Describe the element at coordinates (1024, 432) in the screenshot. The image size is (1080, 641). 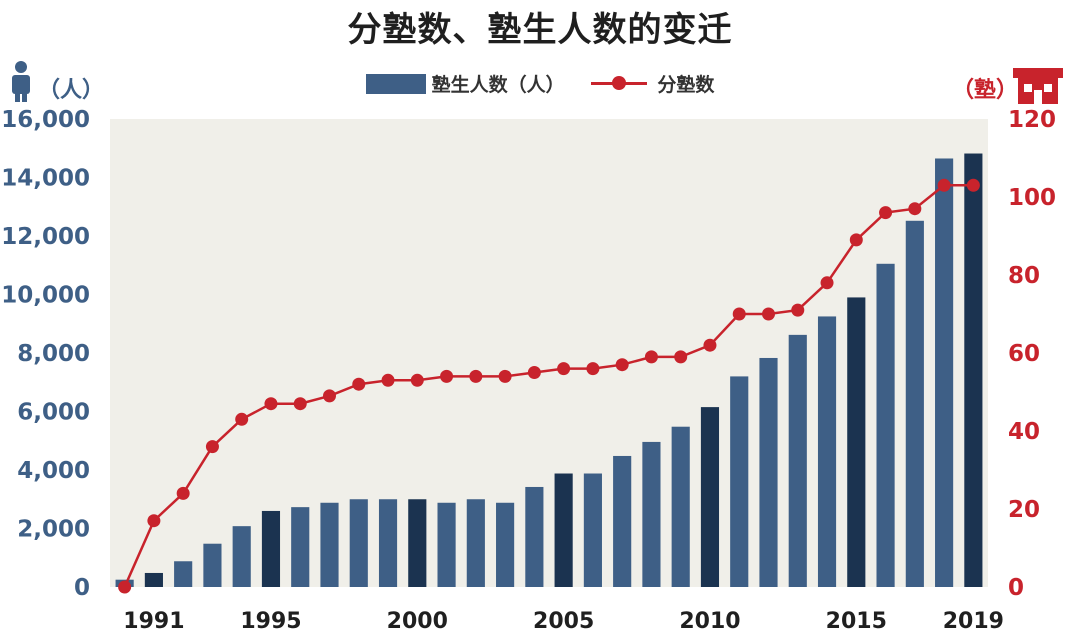
I see `y-right-tick: 40` at that location.